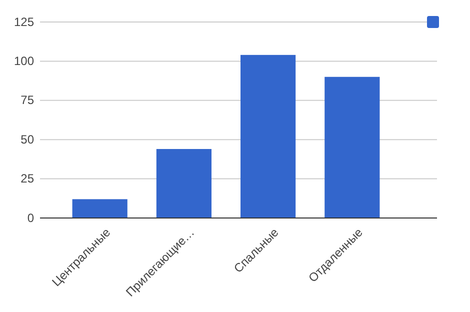 This screenshot has width=470, height=312. Describe the element at coordinates (27, 100) in the screenshot. I see `y-tick-label: 75` at that location.